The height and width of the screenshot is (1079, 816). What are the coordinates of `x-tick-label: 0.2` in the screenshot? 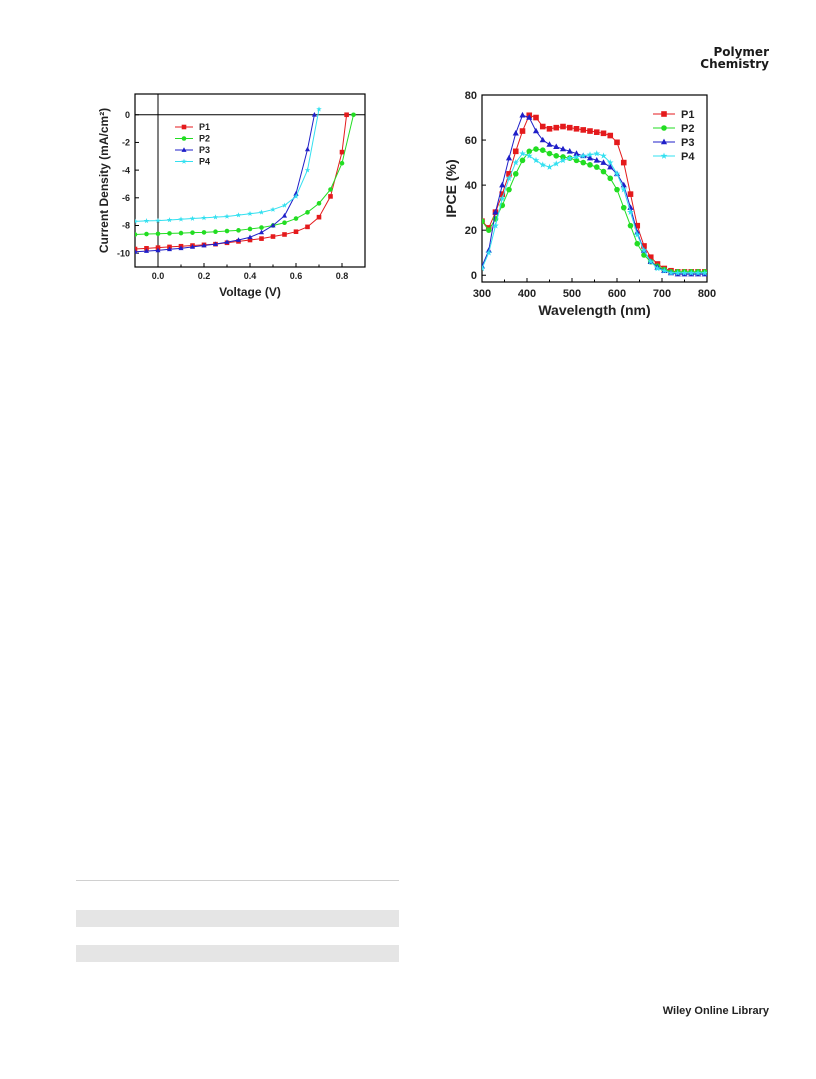 It's located at (204, 276).